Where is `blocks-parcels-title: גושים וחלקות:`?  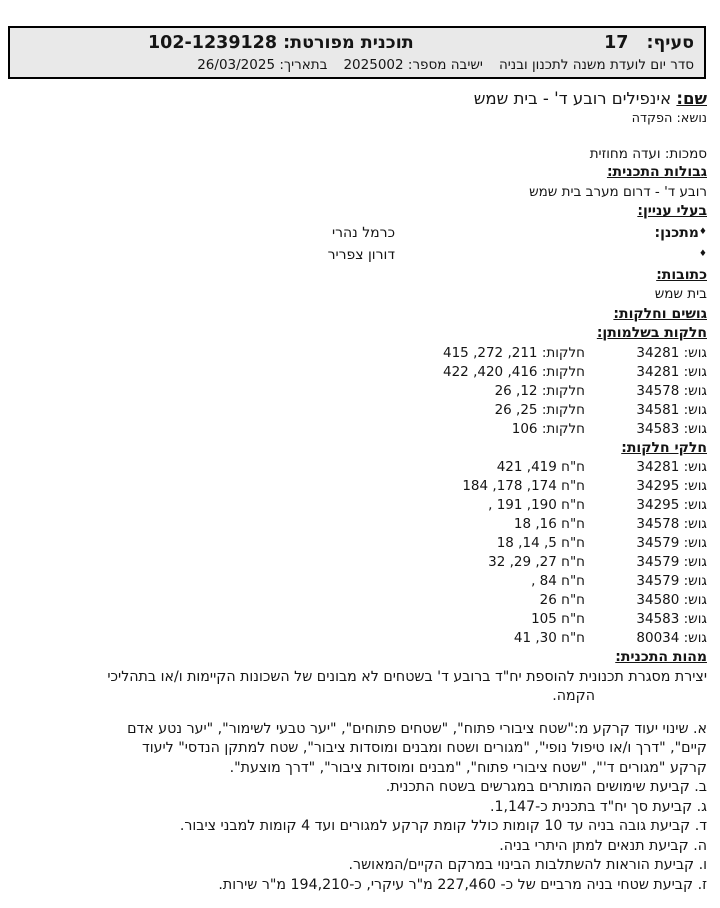
blocks-parcels-title: גושים וחלקות: is located at coordinates (660, 313).